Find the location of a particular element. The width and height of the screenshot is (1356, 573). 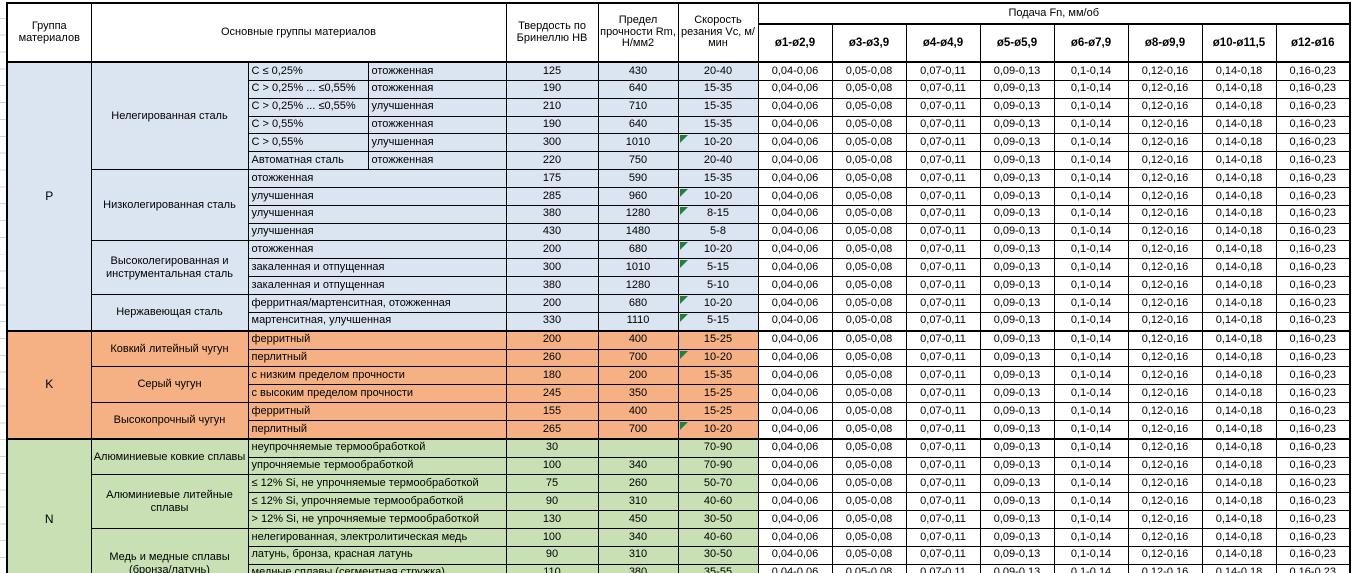

strength-cell: 1280 is located at coordinates (638, 285).